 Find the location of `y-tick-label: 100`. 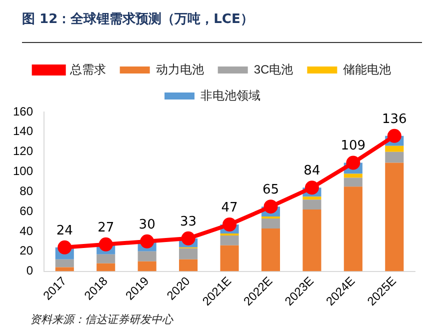

y-tick-label: 100 is located at coordinates (23, 171).